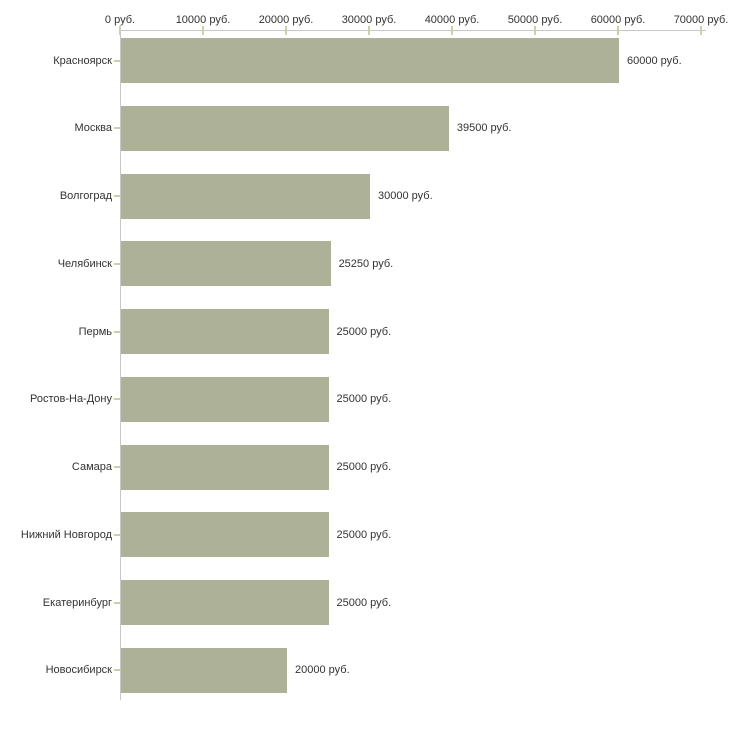  What do you see at coordinates (70, 399) in the screenshot?
I see `category-label: Ростов-На-Дону` at bounding box center [70, 399].